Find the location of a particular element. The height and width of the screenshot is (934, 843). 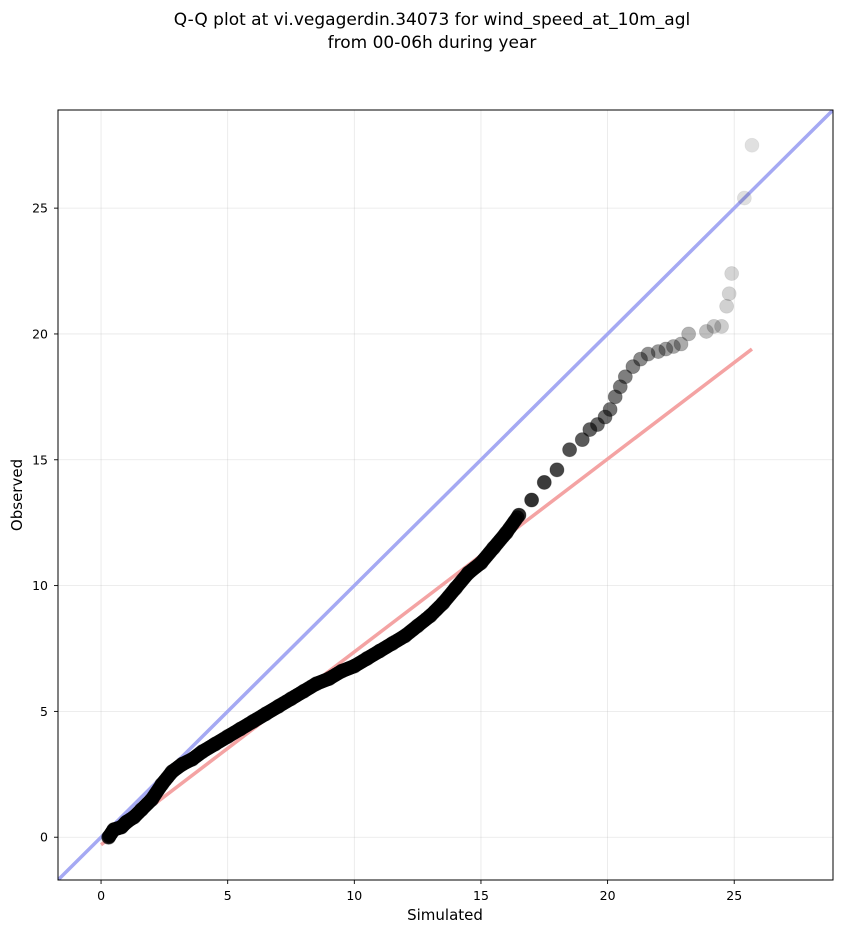

y-tick-label: 0 is located at coordinates (44, 837).